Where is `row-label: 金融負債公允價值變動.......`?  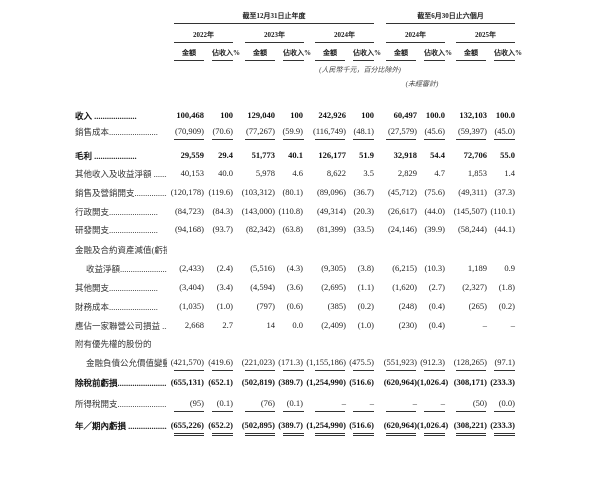
row-label: 金融負債公允價值變動....... is located at coordinates (126, 363).